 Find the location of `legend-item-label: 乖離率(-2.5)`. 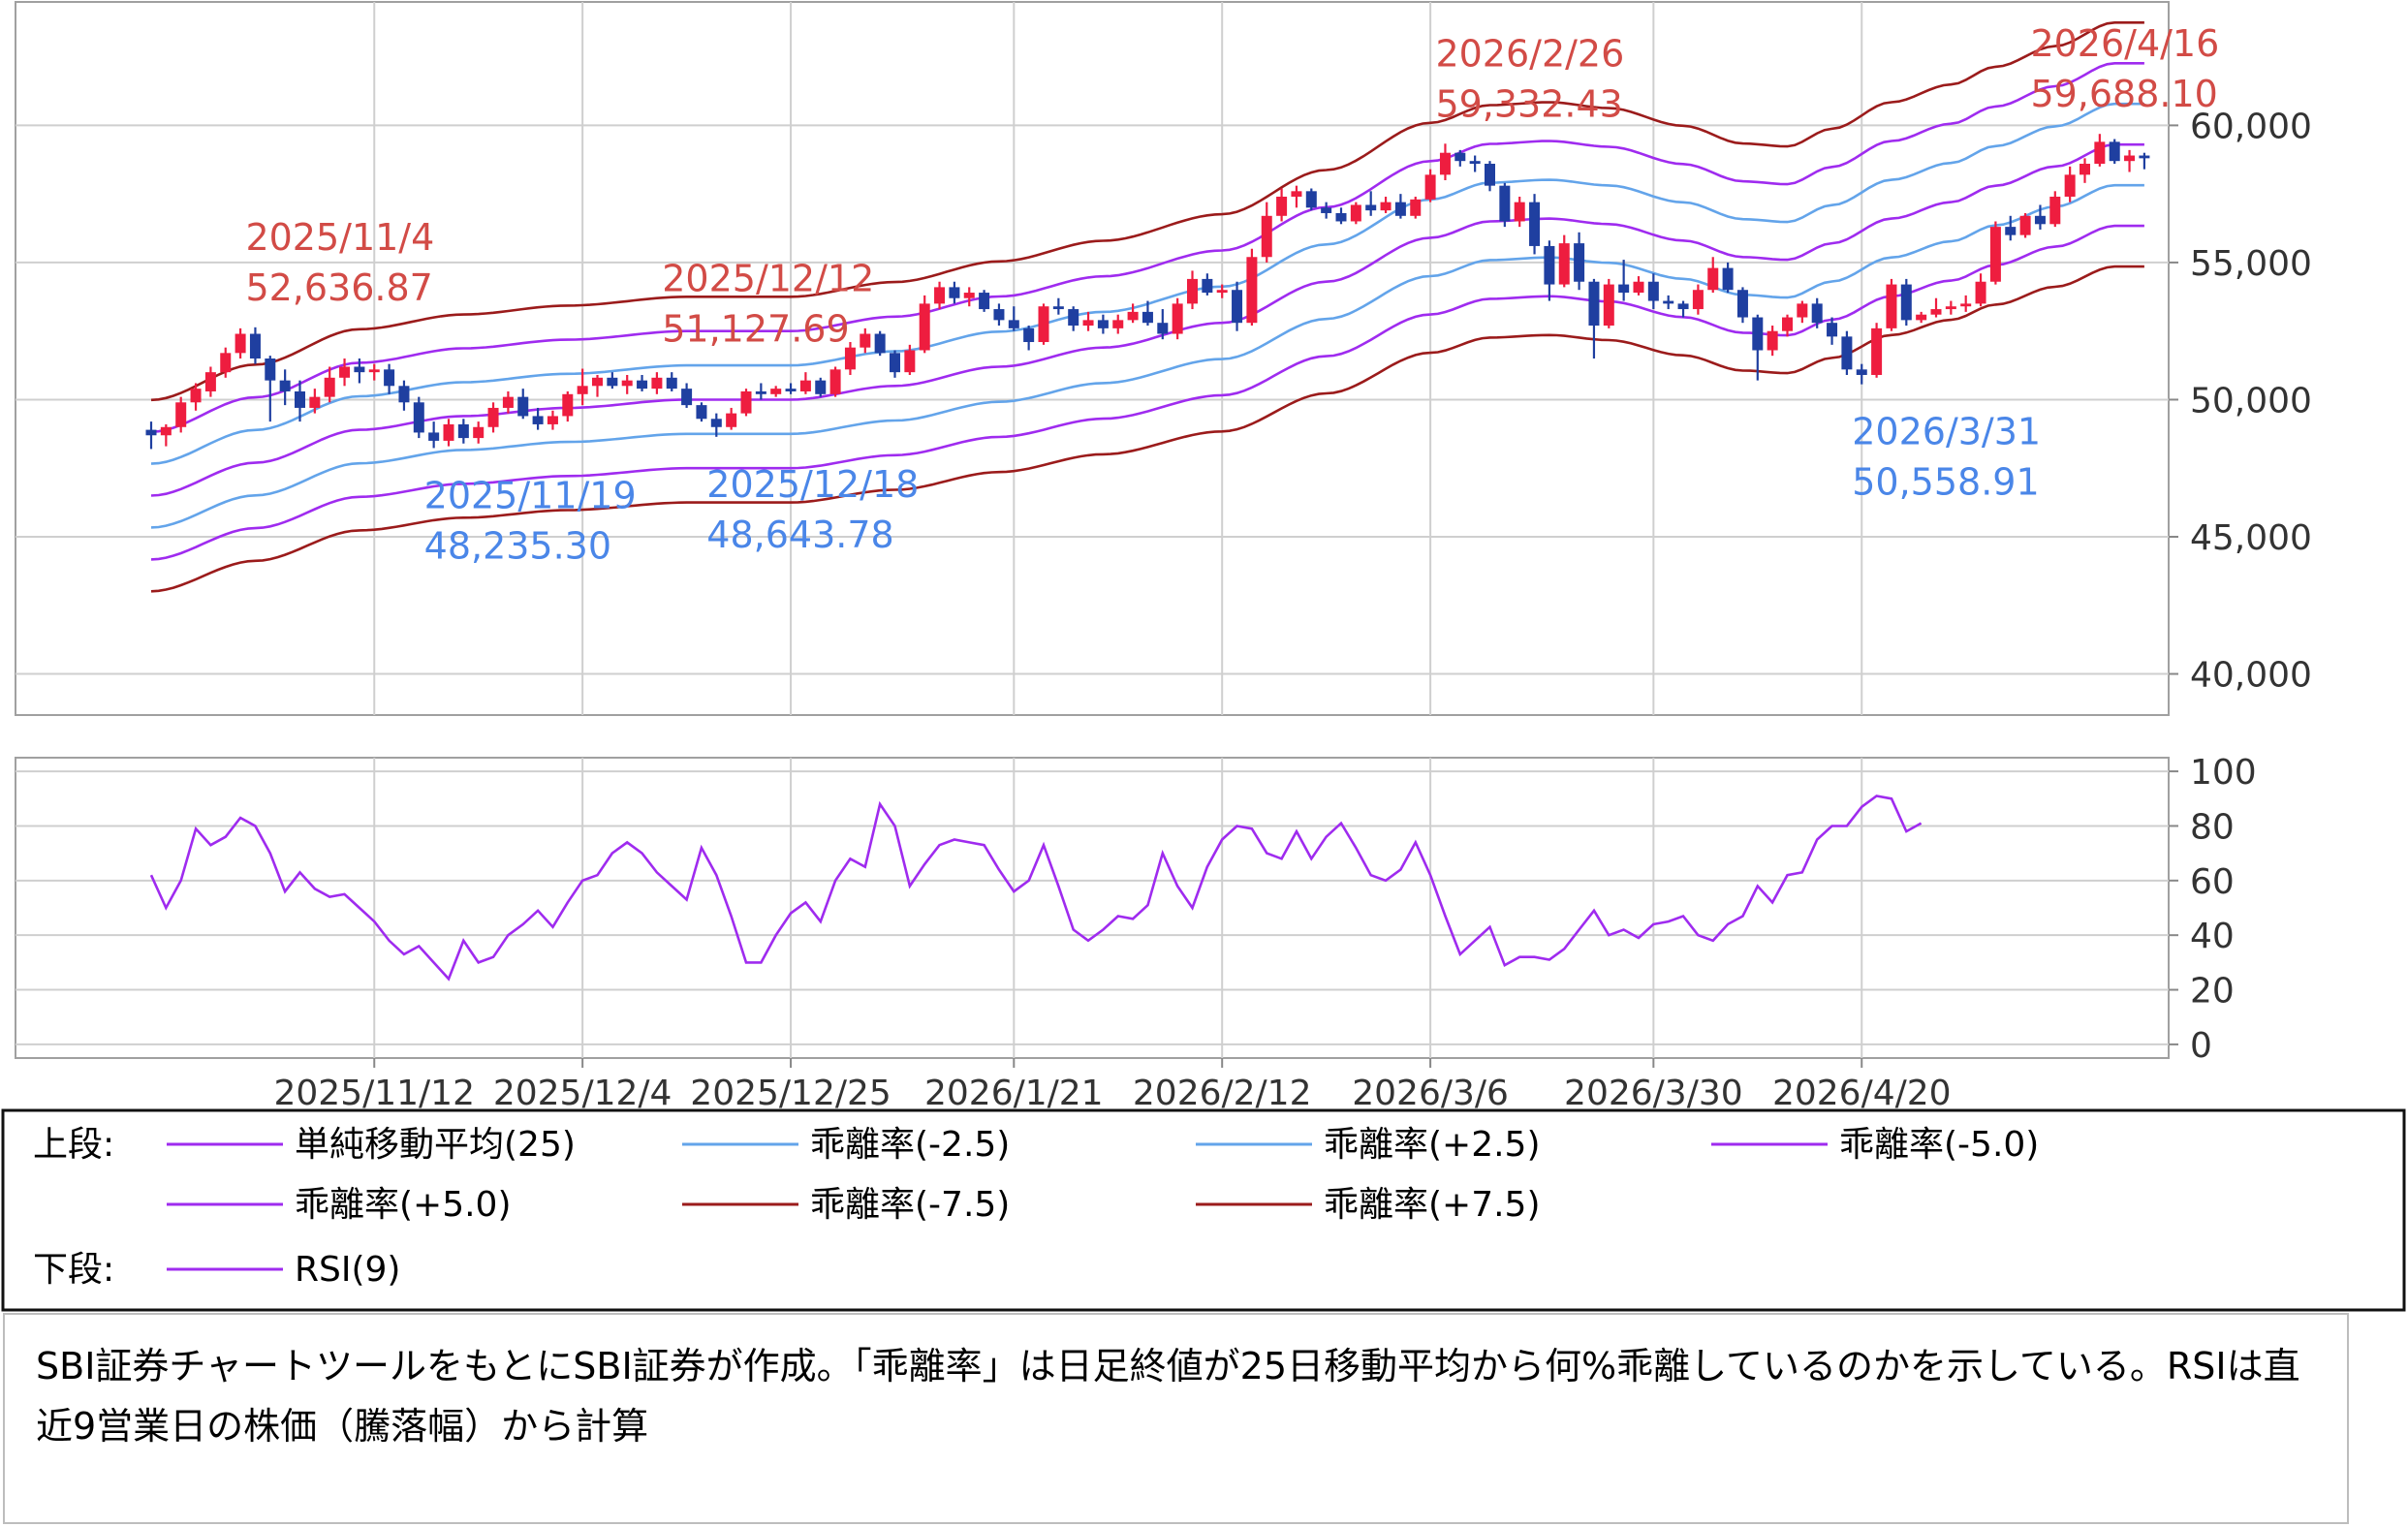

legend-item-label: 乖離率(-2.5) is located at coordinates (910, 1145).